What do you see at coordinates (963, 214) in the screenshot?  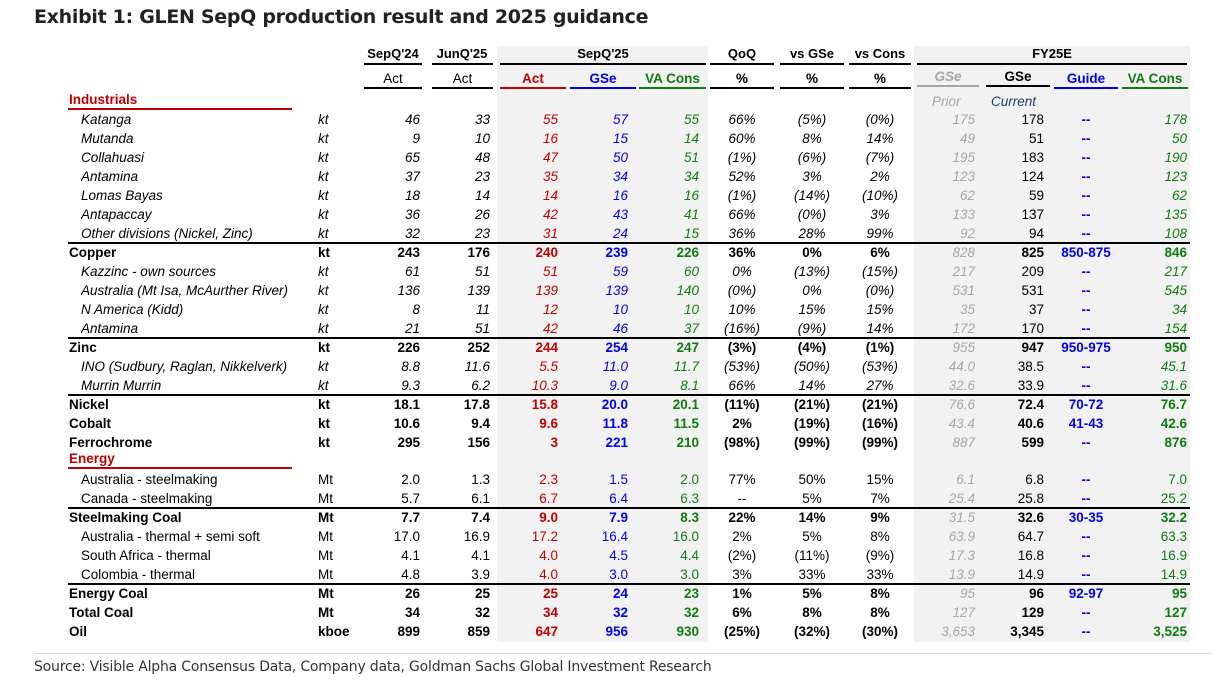 I see `cell-fy-gse-prior: 133` at bounding box center [963, 214].